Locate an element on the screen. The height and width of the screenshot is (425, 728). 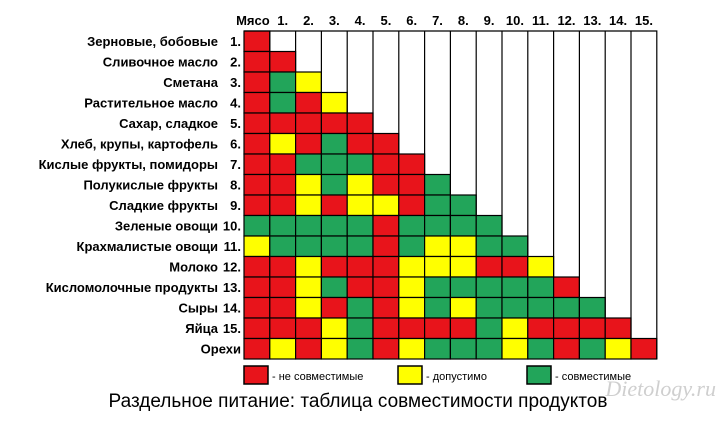
watermark-text: Dietology.ru is located at coordinates (660, 388).